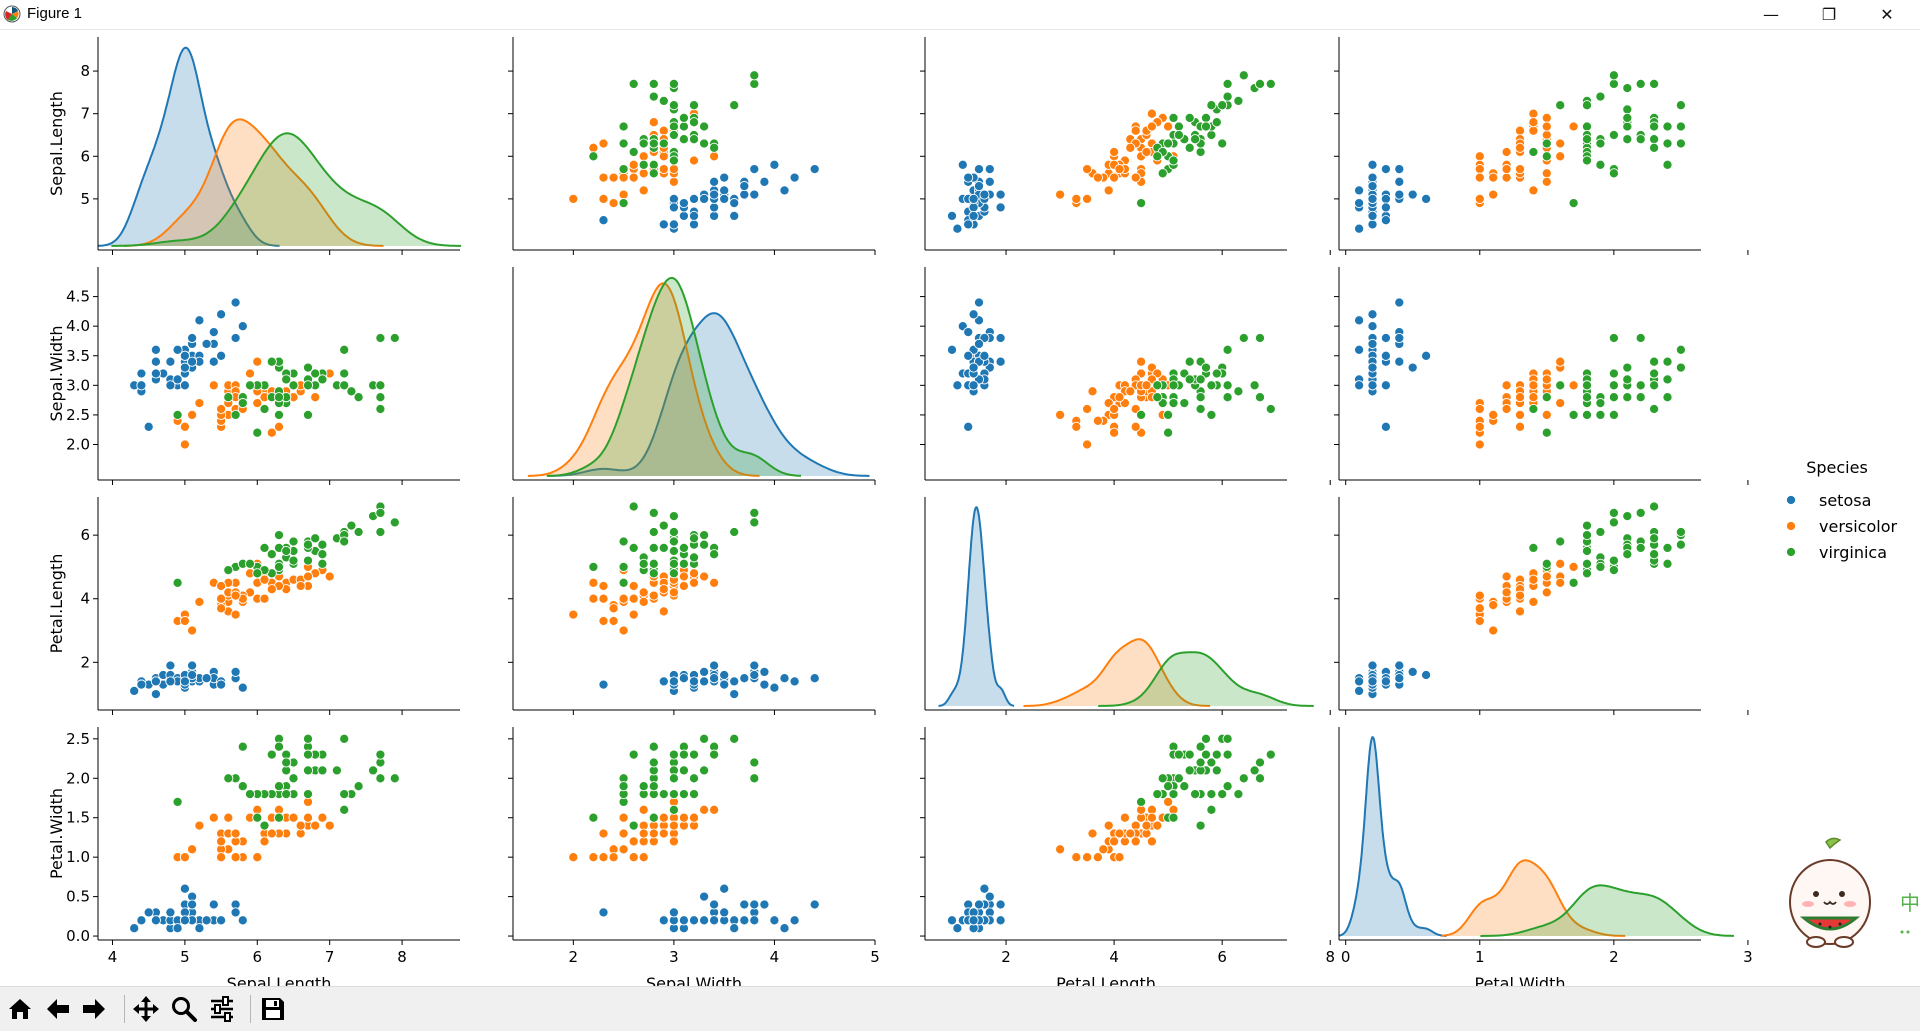  What do you see at coordinates (94, 1009) in the screenshot?
I see `forward-button` at bounding box center [94, 1009].